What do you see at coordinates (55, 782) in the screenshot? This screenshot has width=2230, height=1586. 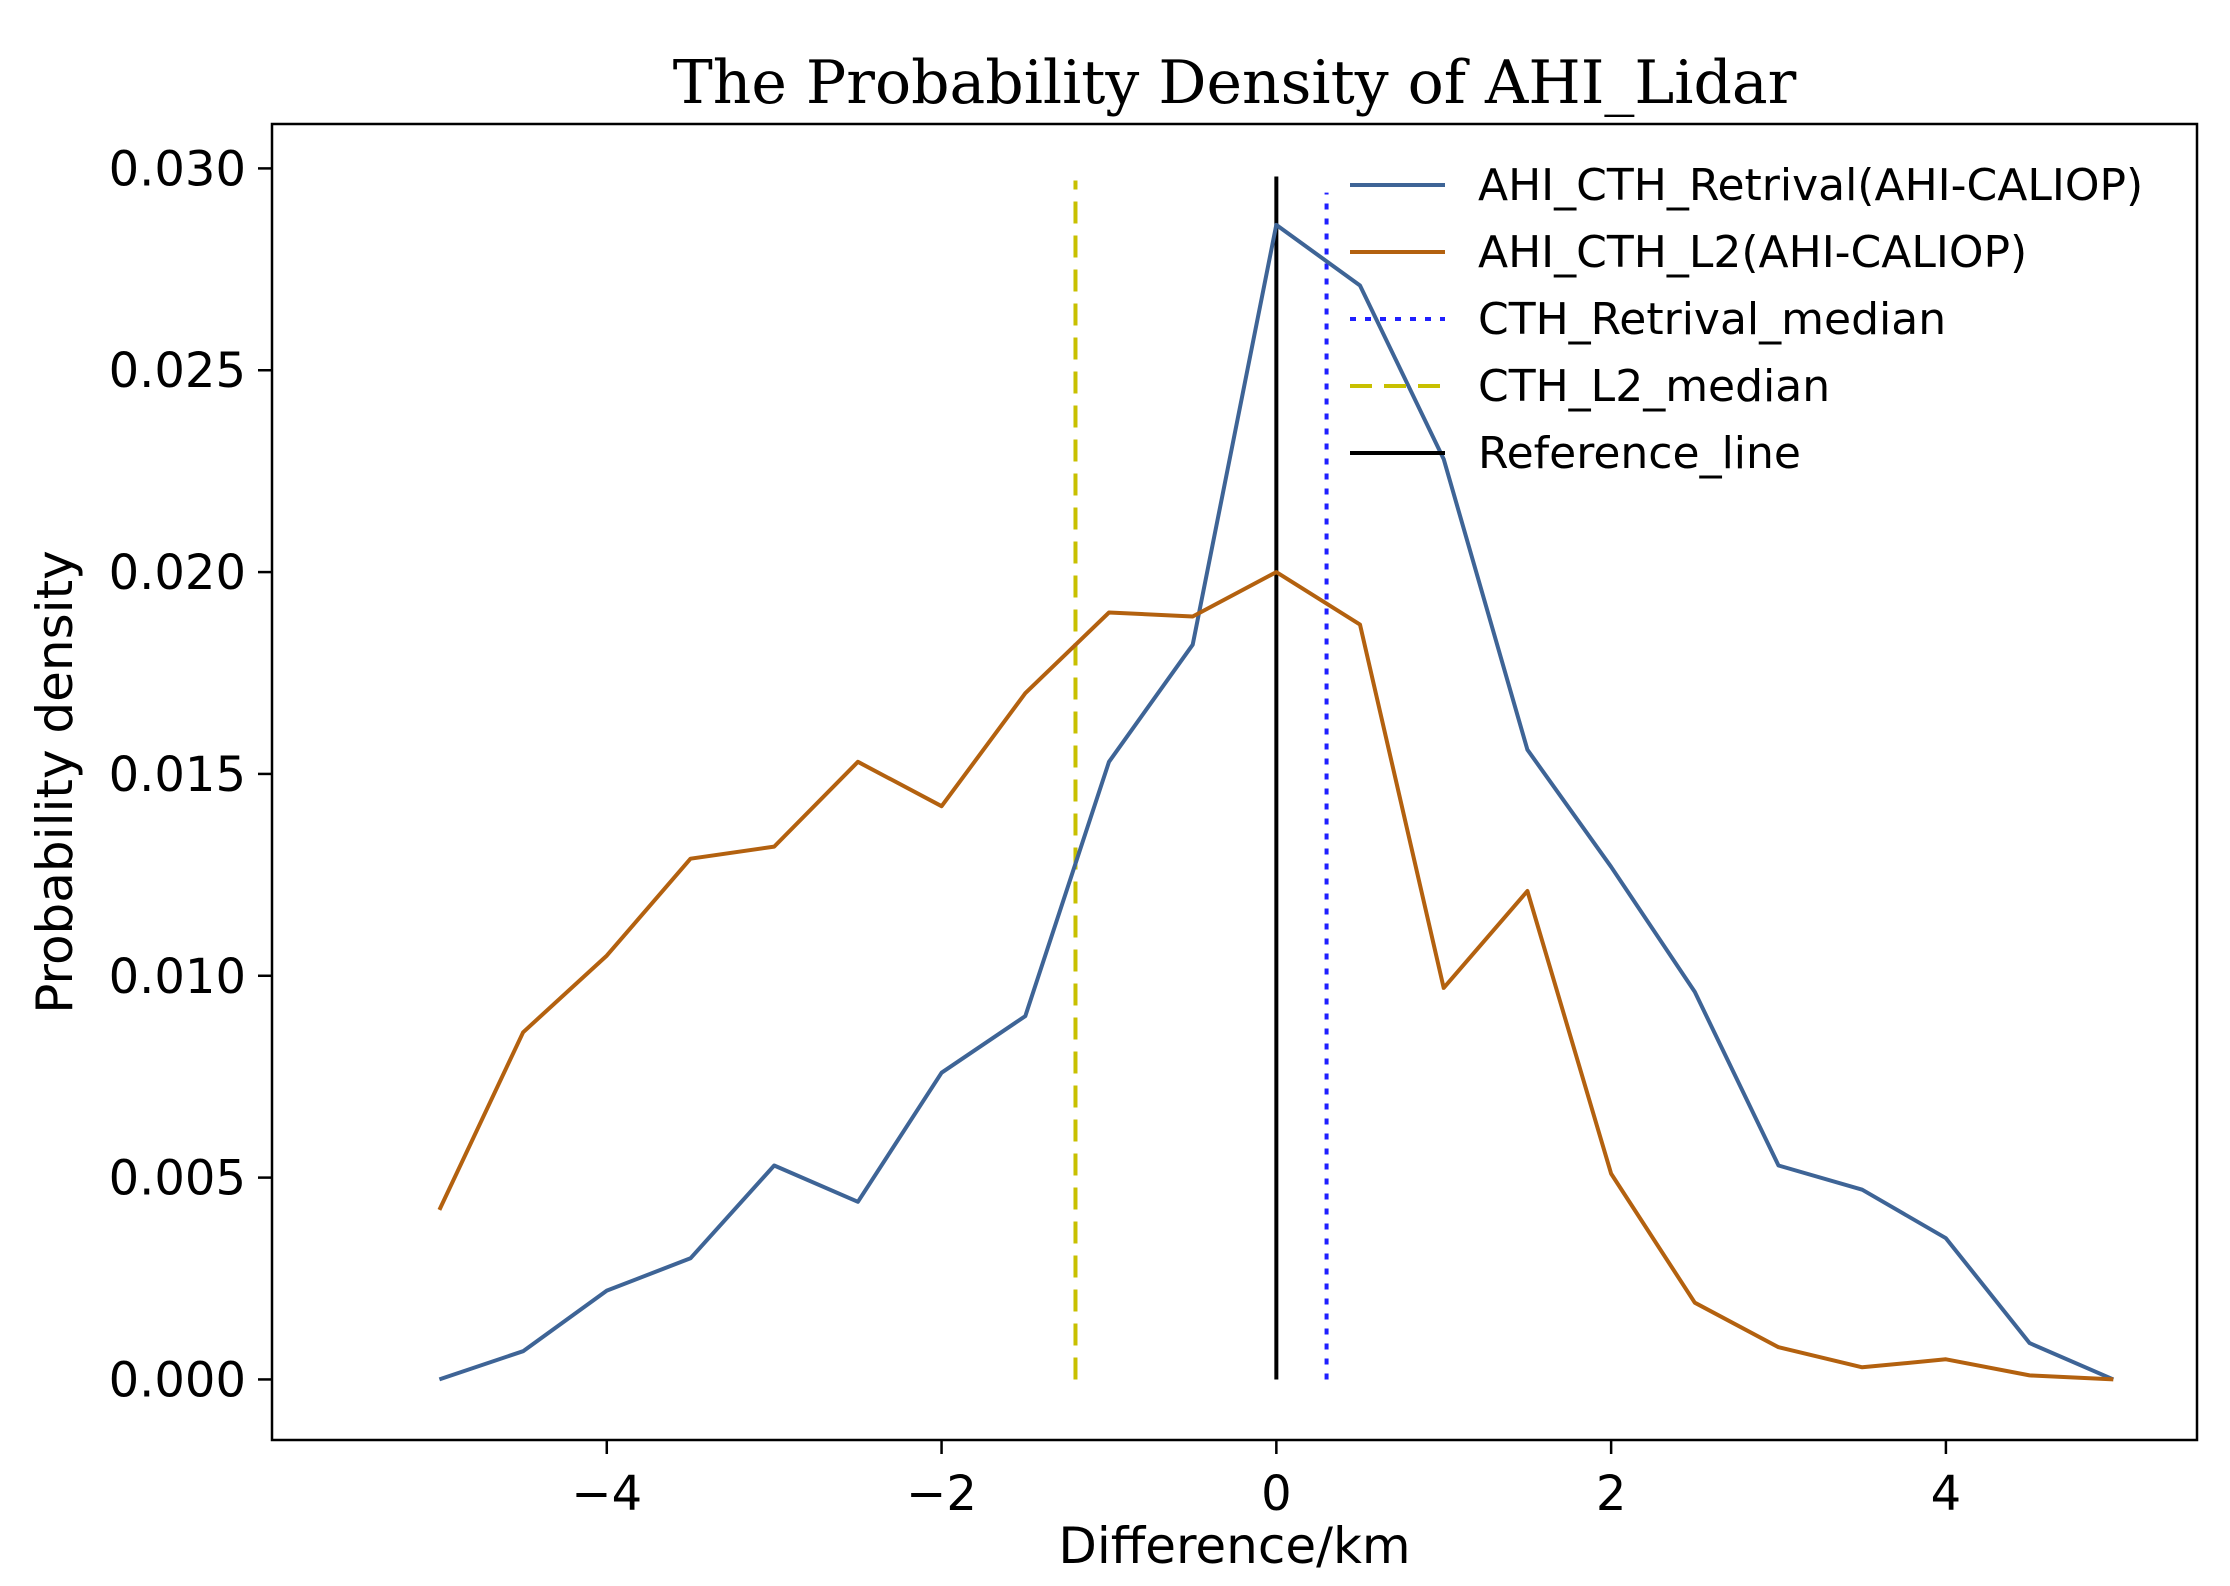 I see `y-axis-label: Probability density` at bounding box center [55, 782].